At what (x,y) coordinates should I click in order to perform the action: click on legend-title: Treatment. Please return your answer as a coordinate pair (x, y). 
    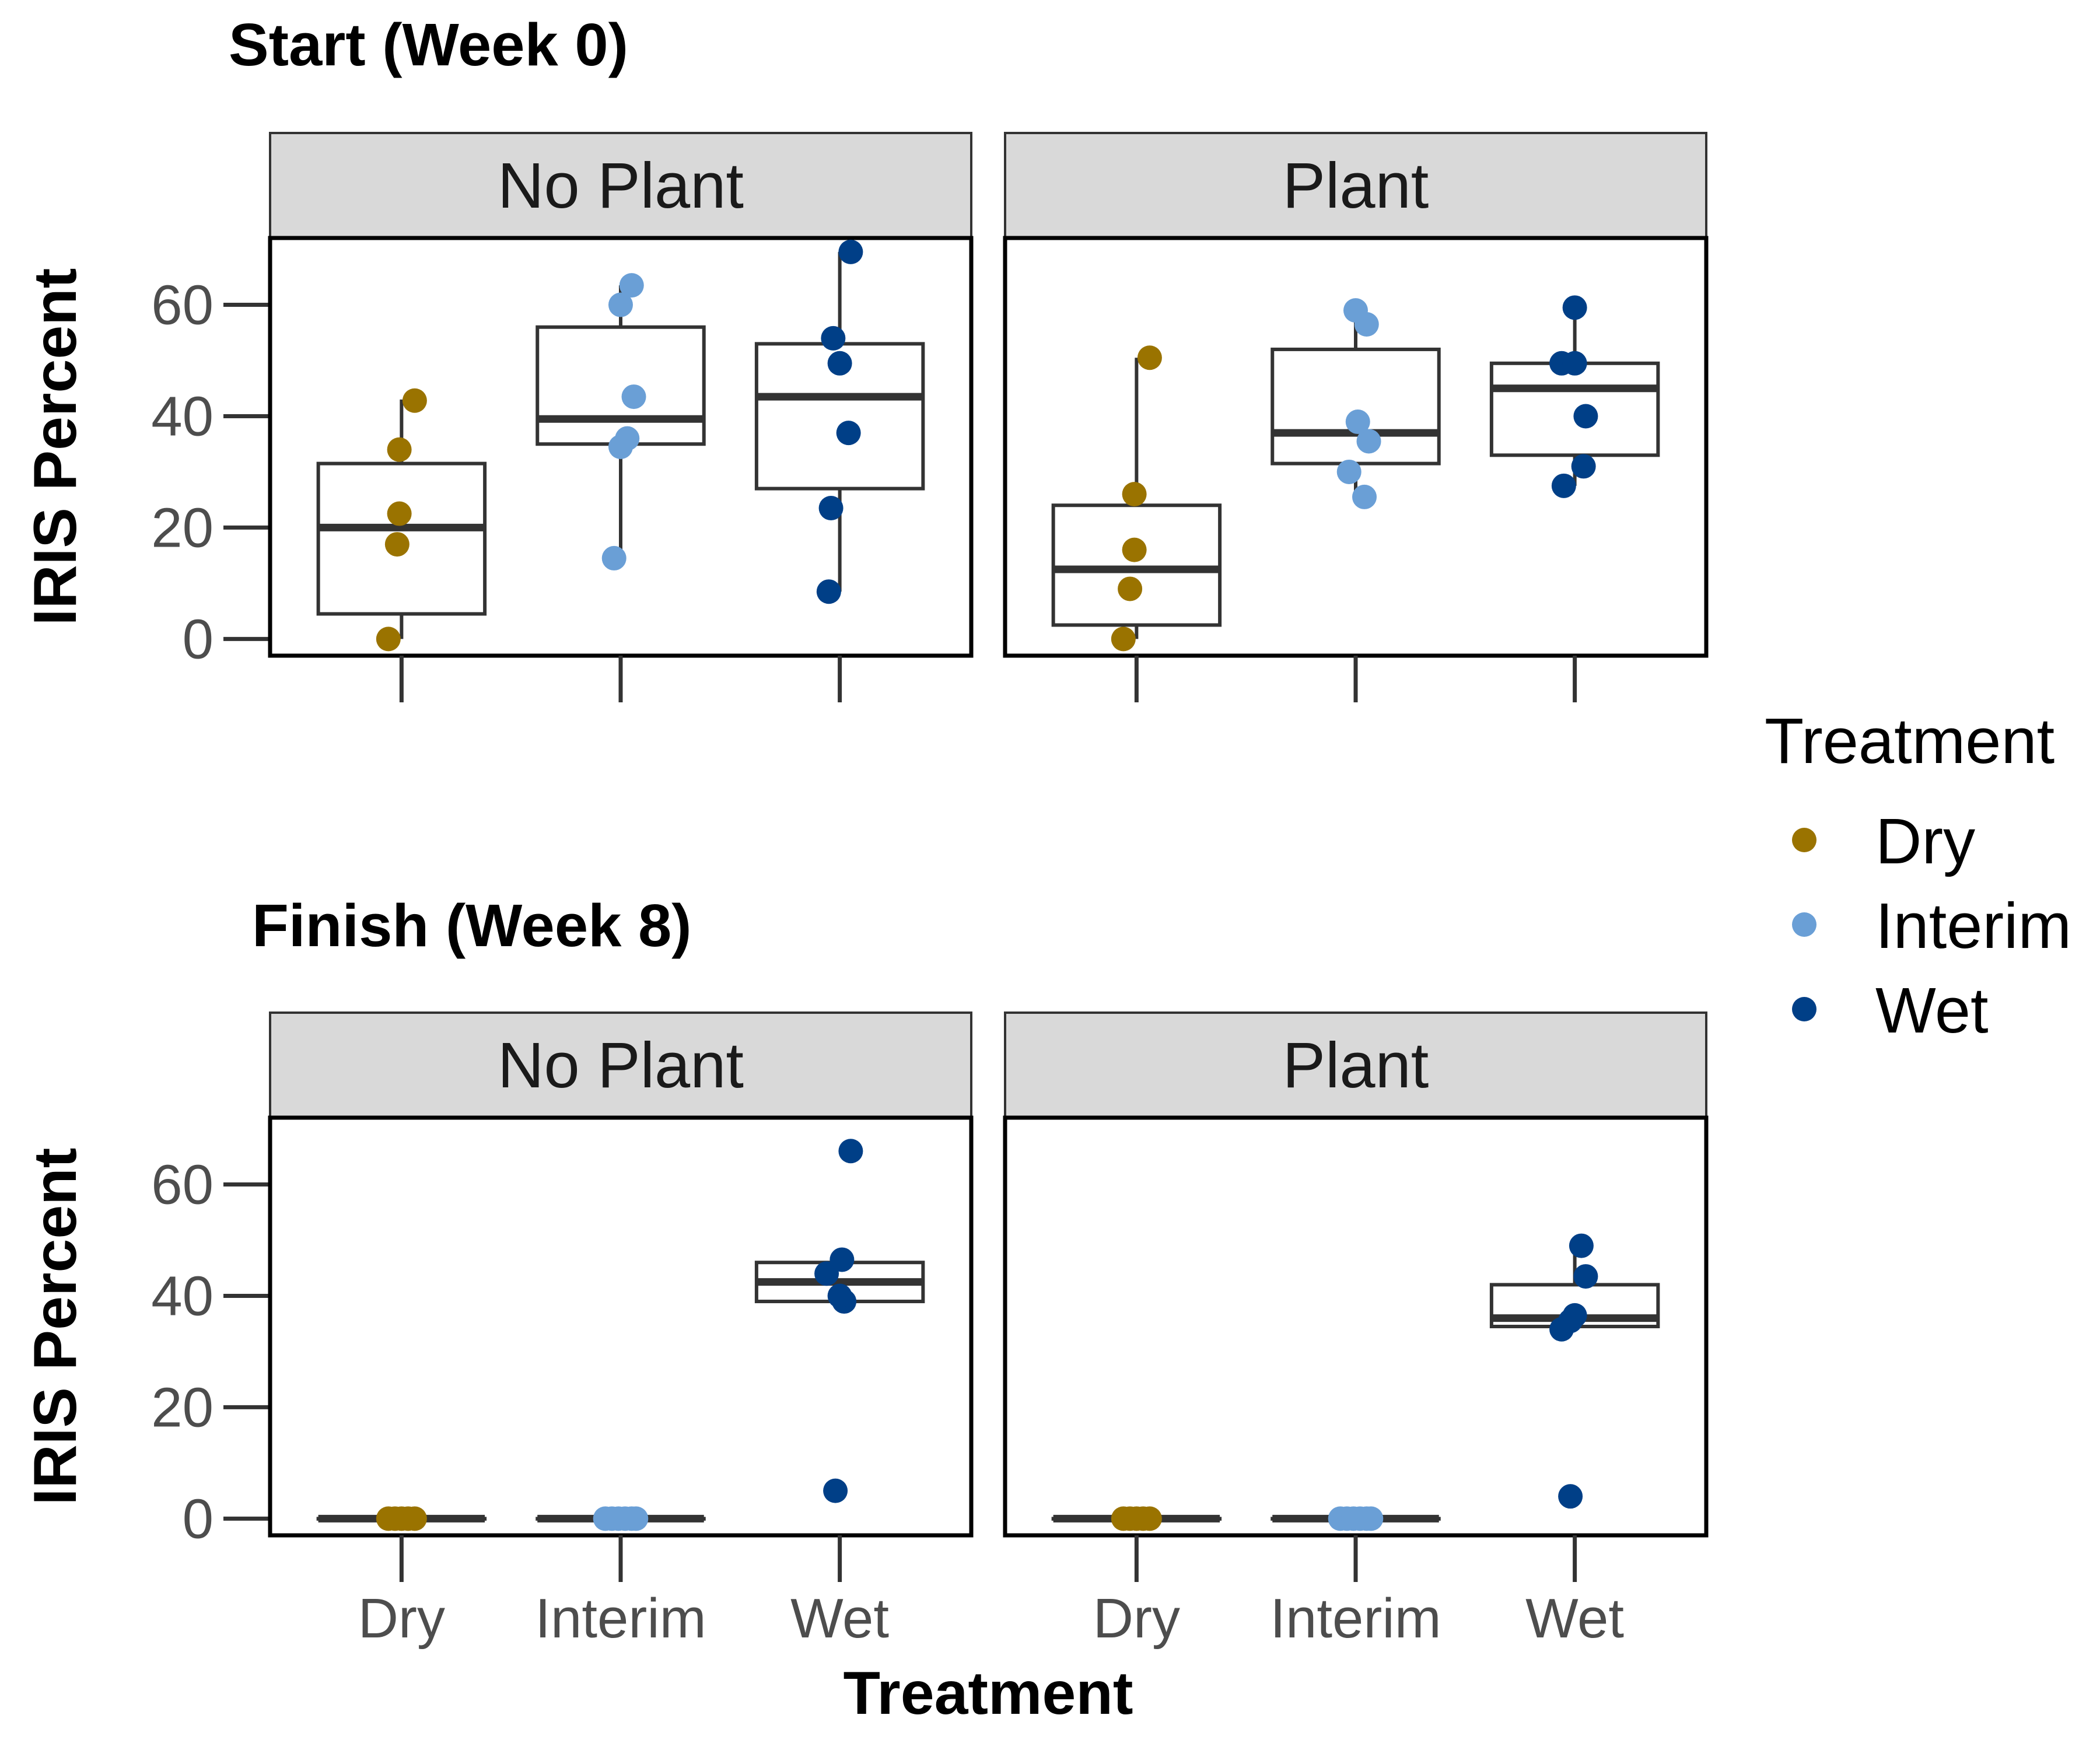
    Looking at the image, I should click on (1909, 741).